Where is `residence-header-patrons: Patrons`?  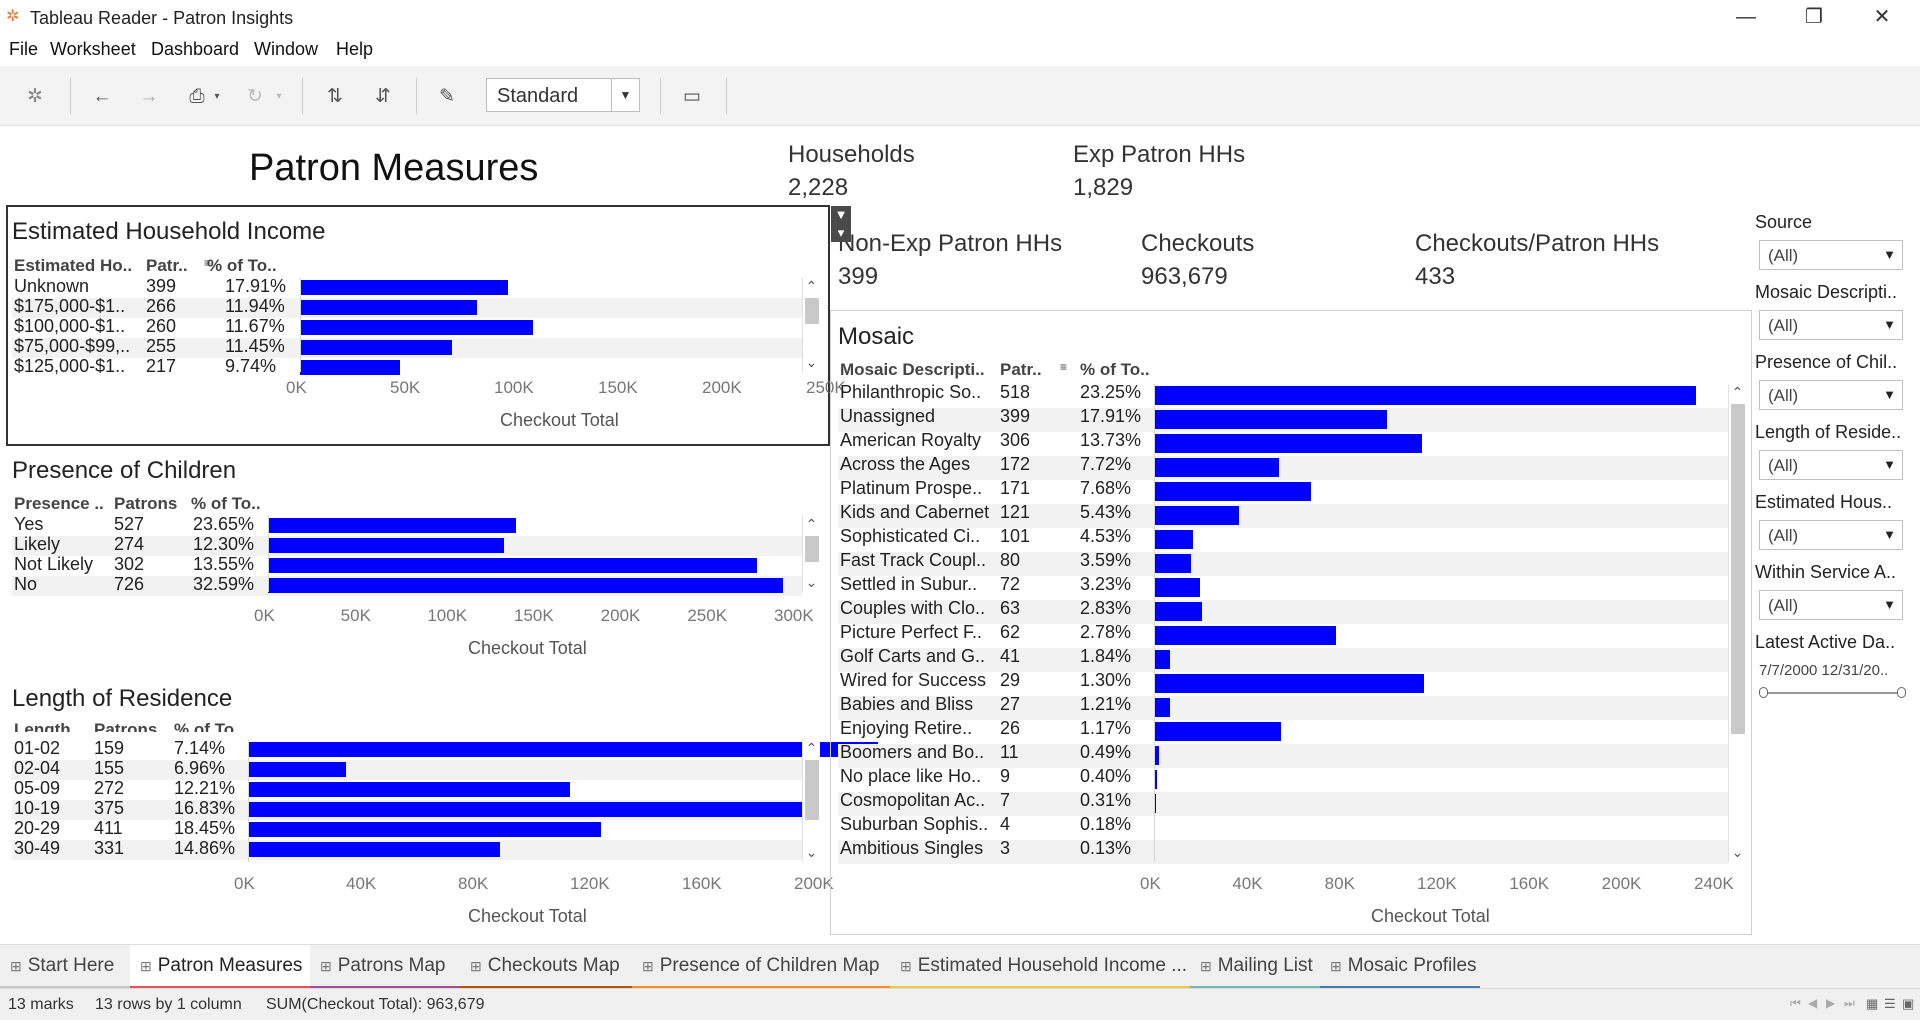
residence-header-patrons: Patrons is located at coordinates (126, 726).